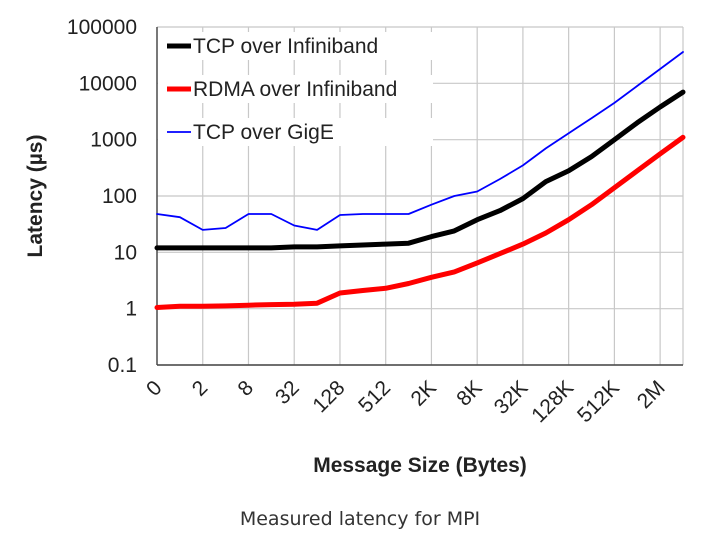 The image size is (720, 545). Describe the element at coordinates (108, 83) in the screenshot. I see `y-tick-label: 10000` at that location.